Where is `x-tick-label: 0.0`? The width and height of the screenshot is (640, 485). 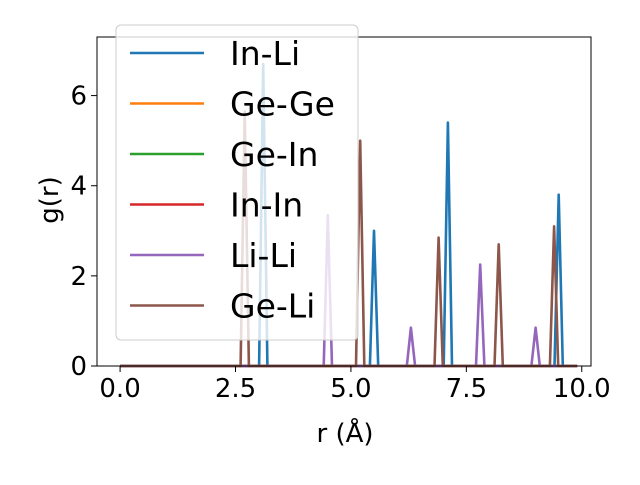 x-tick-label: 0.0 is located at coordinates (119, 389).